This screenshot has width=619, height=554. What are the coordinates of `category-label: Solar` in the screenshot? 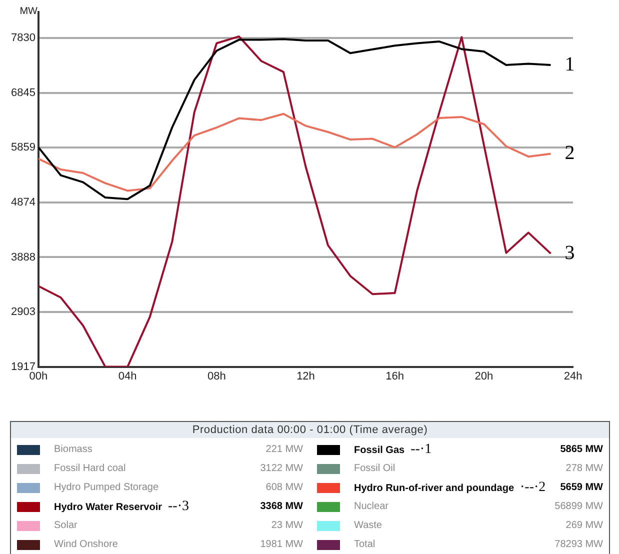 It's located at (66, 525).